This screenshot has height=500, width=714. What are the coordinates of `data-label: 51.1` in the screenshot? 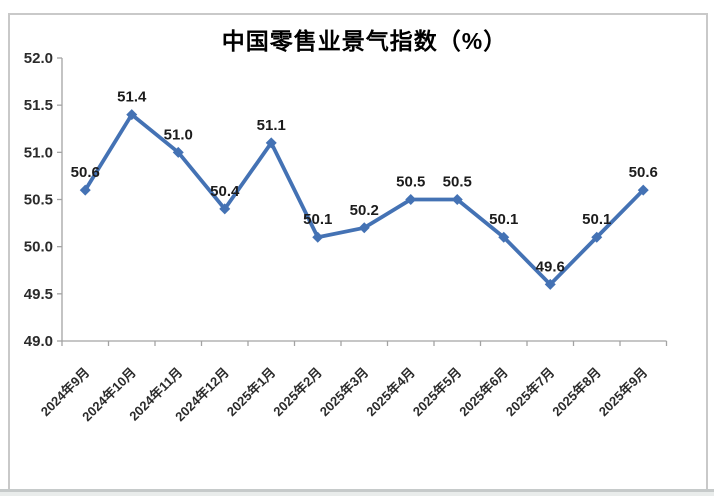 It's located at (271, 125).